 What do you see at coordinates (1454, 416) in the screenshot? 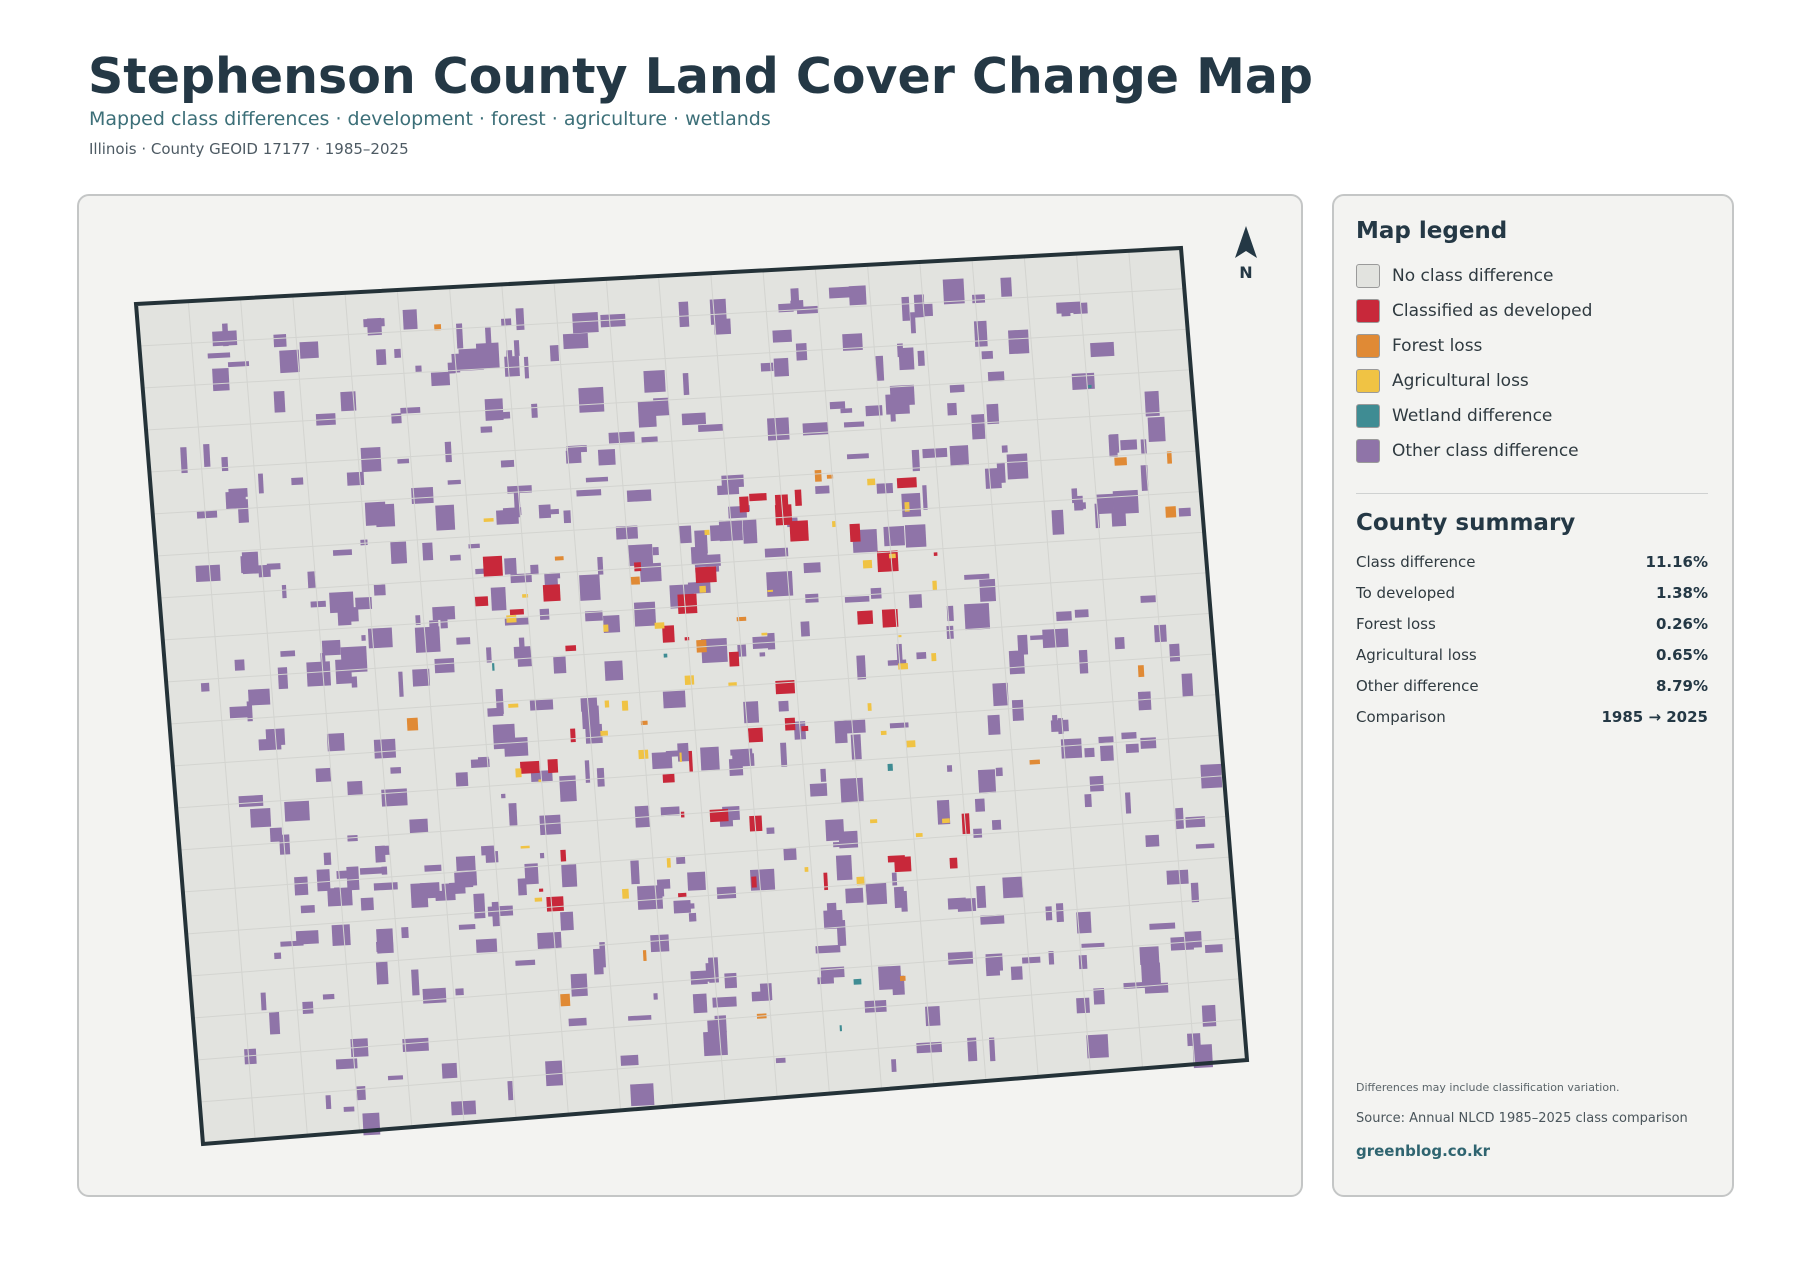
I see `legend-item: Wetland difference` at bounding box center [1454, 416].